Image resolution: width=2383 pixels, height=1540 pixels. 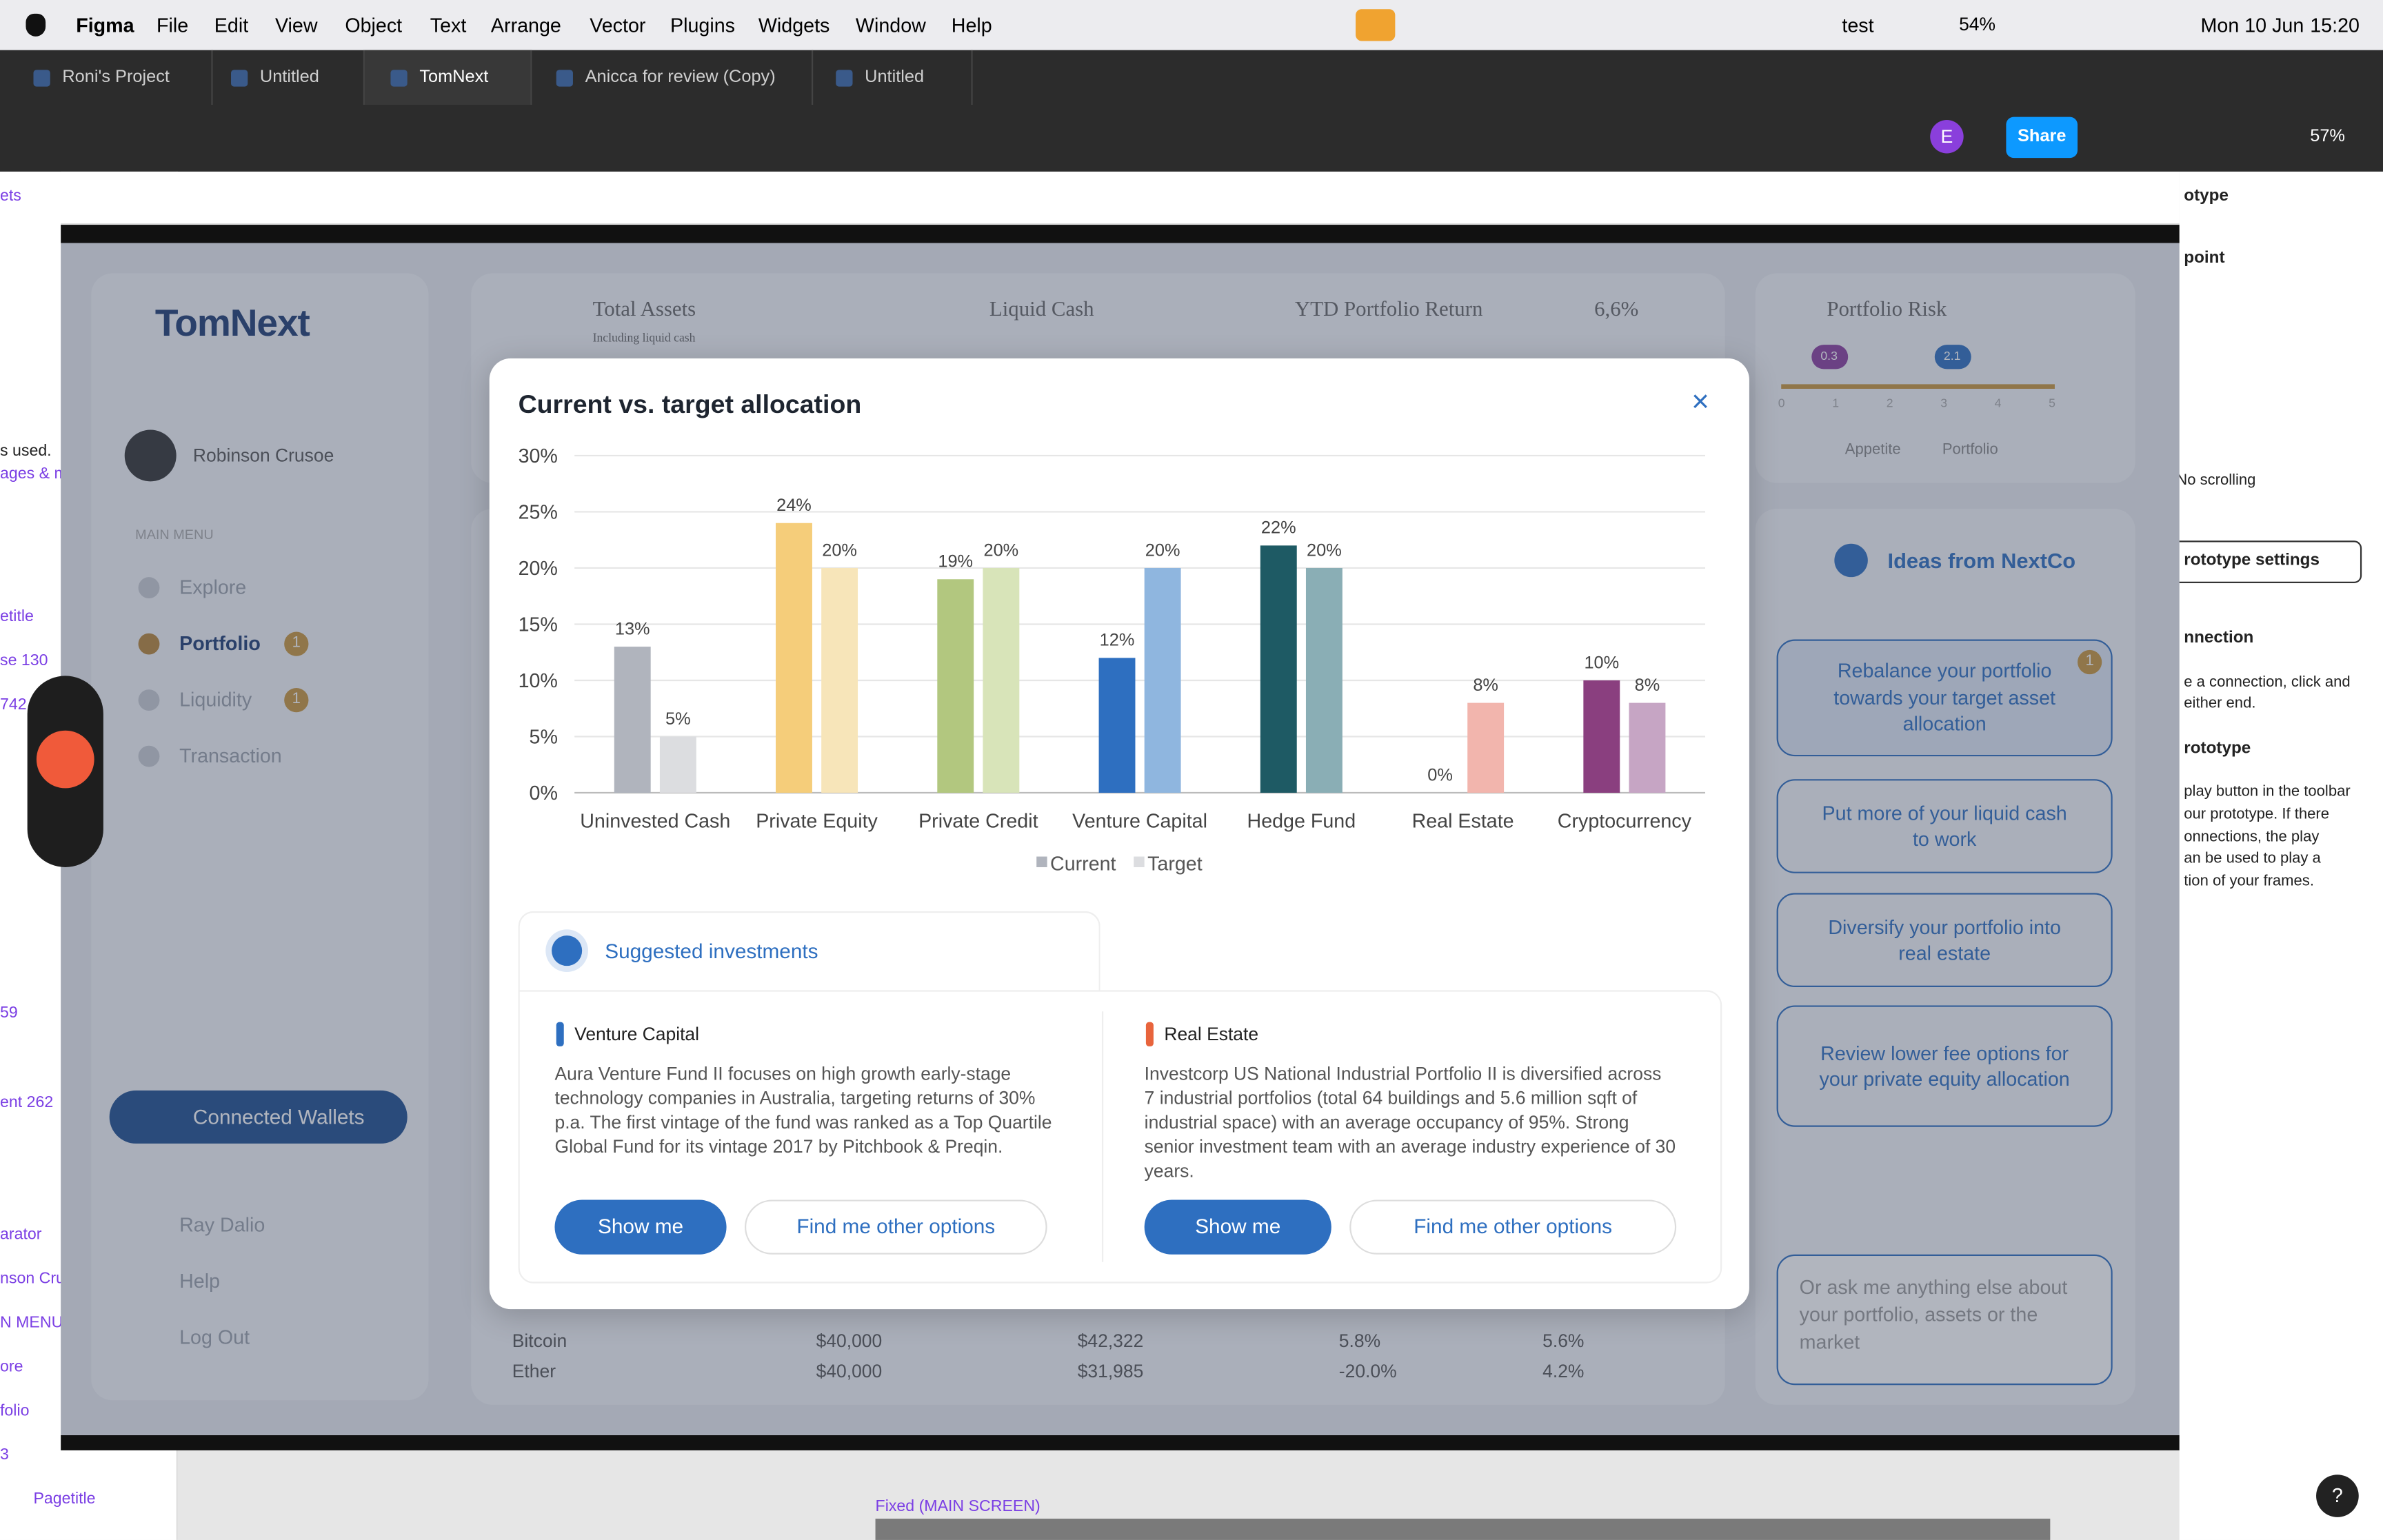 I want to click on menu-item: Edit, so click(x=231, y=25).